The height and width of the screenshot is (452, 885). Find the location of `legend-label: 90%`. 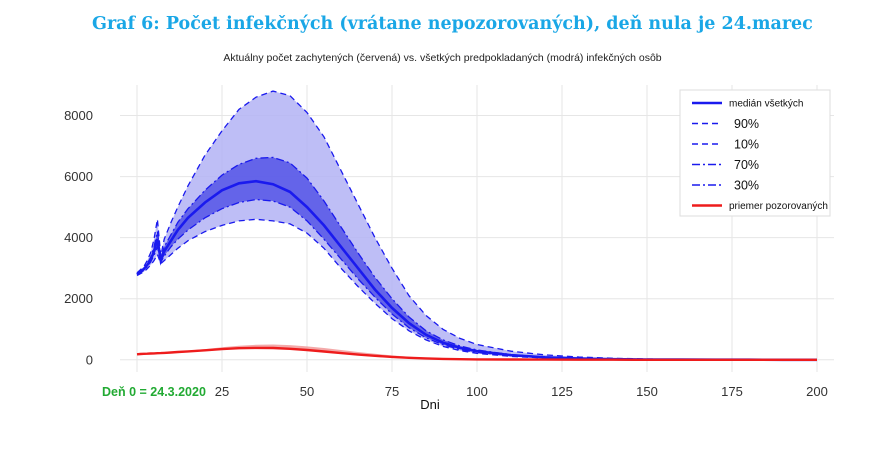

legend-label: 90% is located at coordinates (746, 124).